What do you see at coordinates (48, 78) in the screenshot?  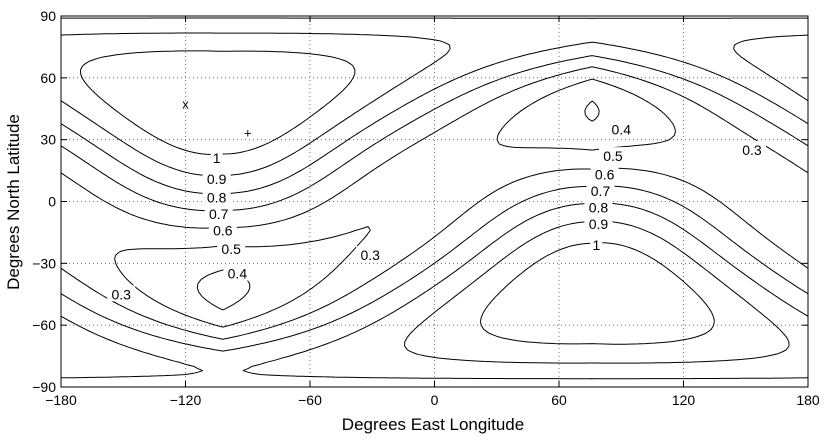 I see `y-tick-label: 60` at bounding box center [48, 78].